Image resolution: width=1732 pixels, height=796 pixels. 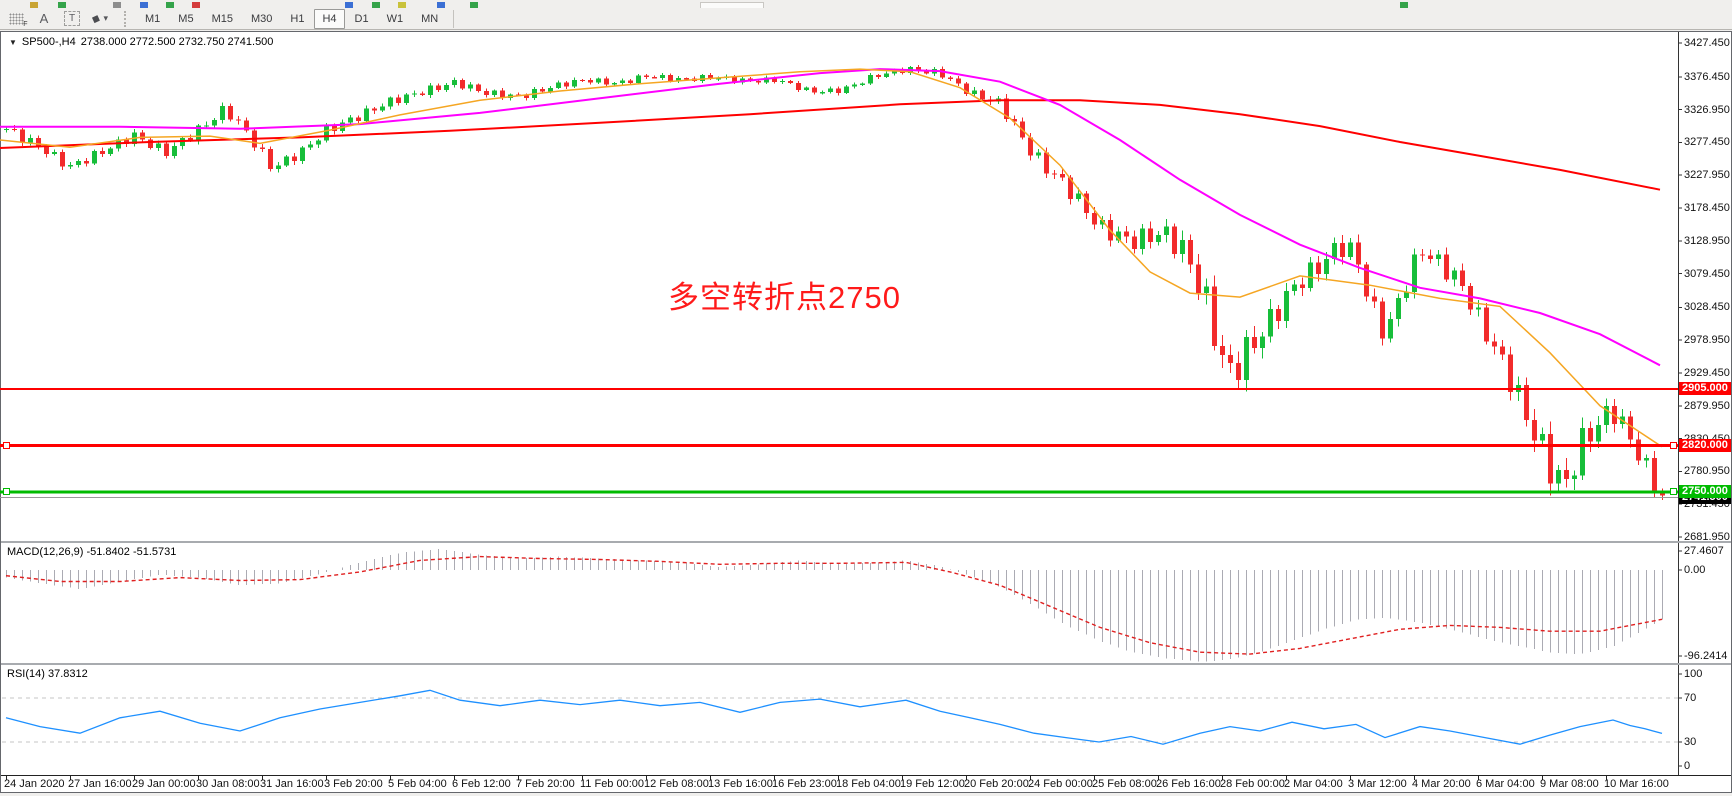 What do you see at coordinates (261, 18) in the screenshot?
I see `timeframe-button-m30: M30` at bounding box center [261, 18].